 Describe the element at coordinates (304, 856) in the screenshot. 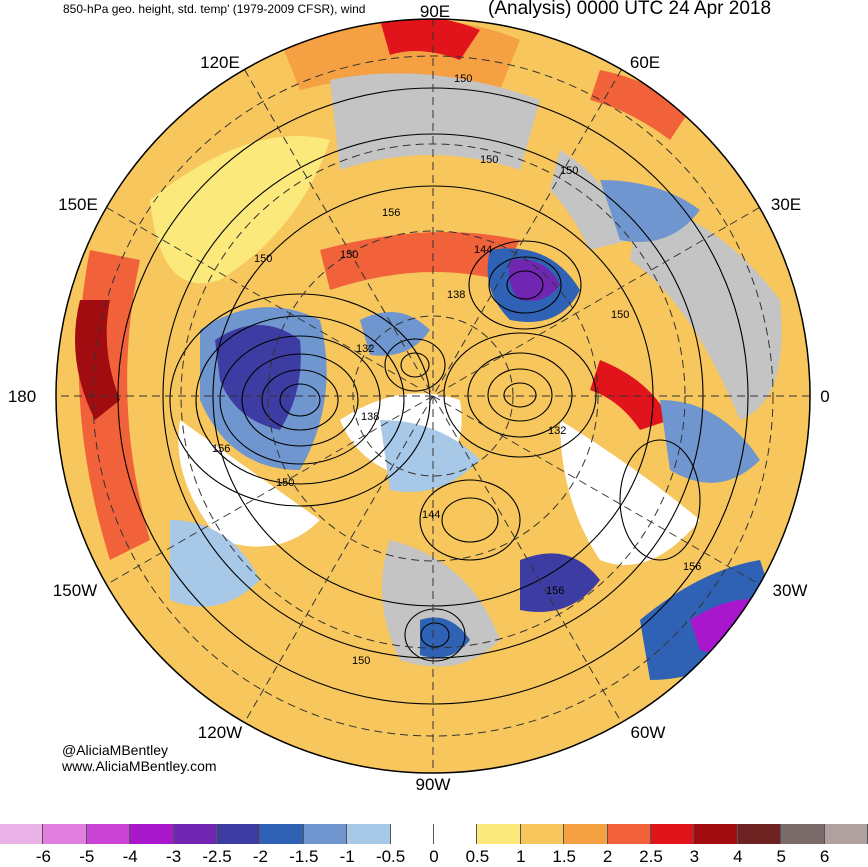

I see `colorbar-tick-label: -1.5` at that location.